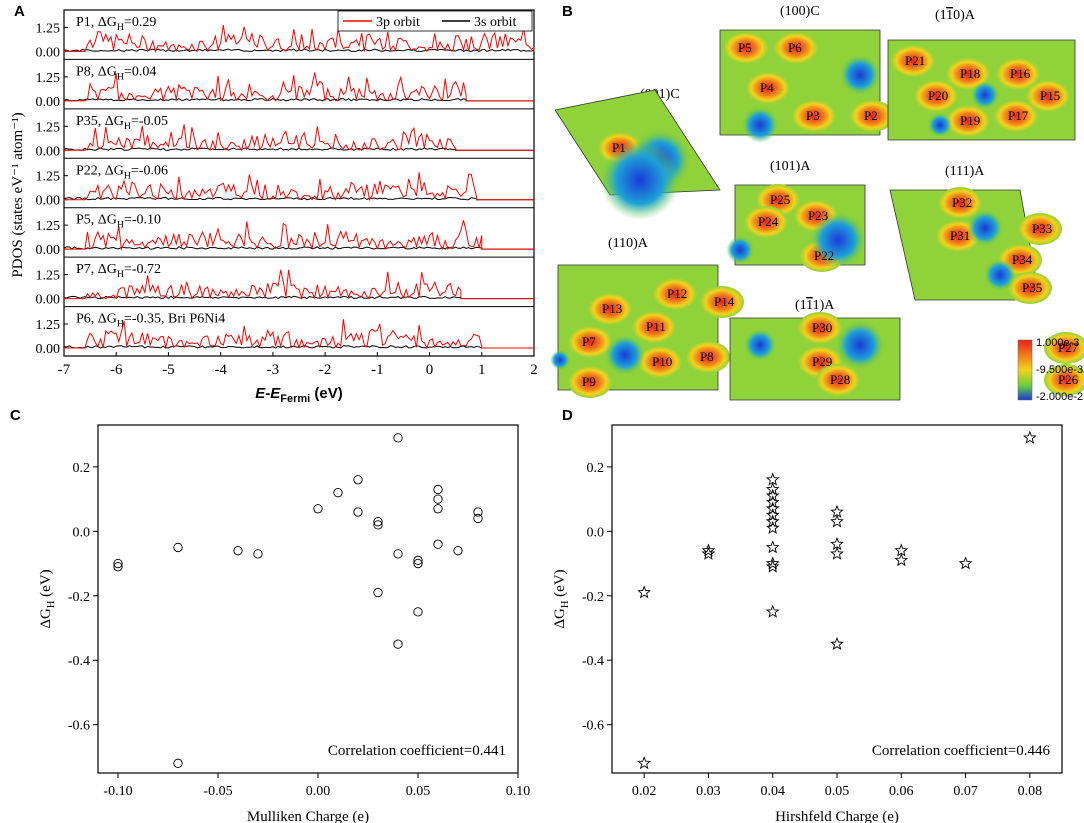  Describe the element at coordinates (871, 115) in the screenshot. I see `surface-site-label: P2` at that location.